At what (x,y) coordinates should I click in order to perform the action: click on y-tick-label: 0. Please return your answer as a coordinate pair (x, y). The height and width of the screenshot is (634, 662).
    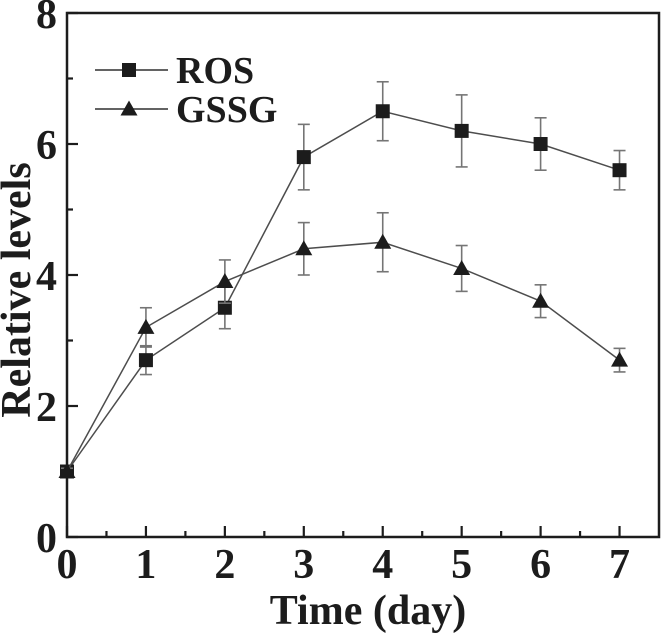
    Looking at the image, I should click on (46, 539).